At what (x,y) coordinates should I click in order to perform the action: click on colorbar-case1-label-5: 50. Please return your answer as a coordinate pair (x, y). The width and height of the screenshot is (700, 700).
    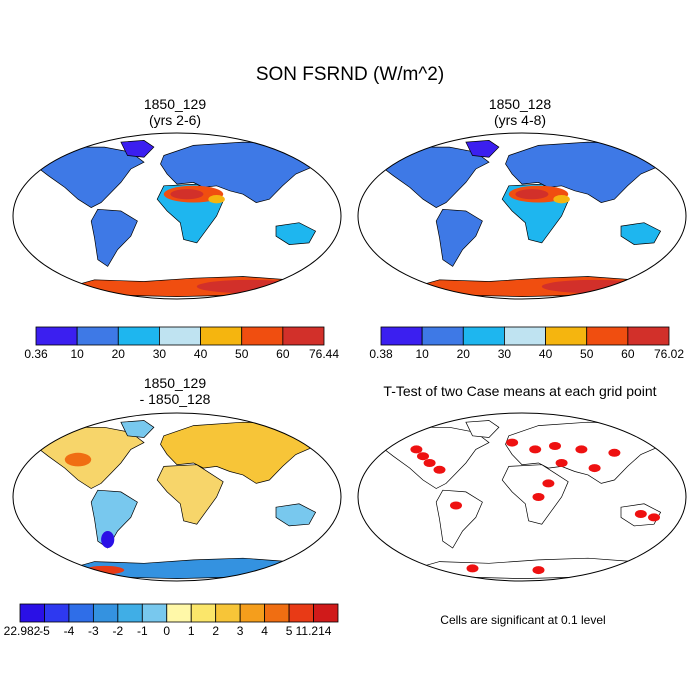
    Looking at the image, I should click on (242, 354).